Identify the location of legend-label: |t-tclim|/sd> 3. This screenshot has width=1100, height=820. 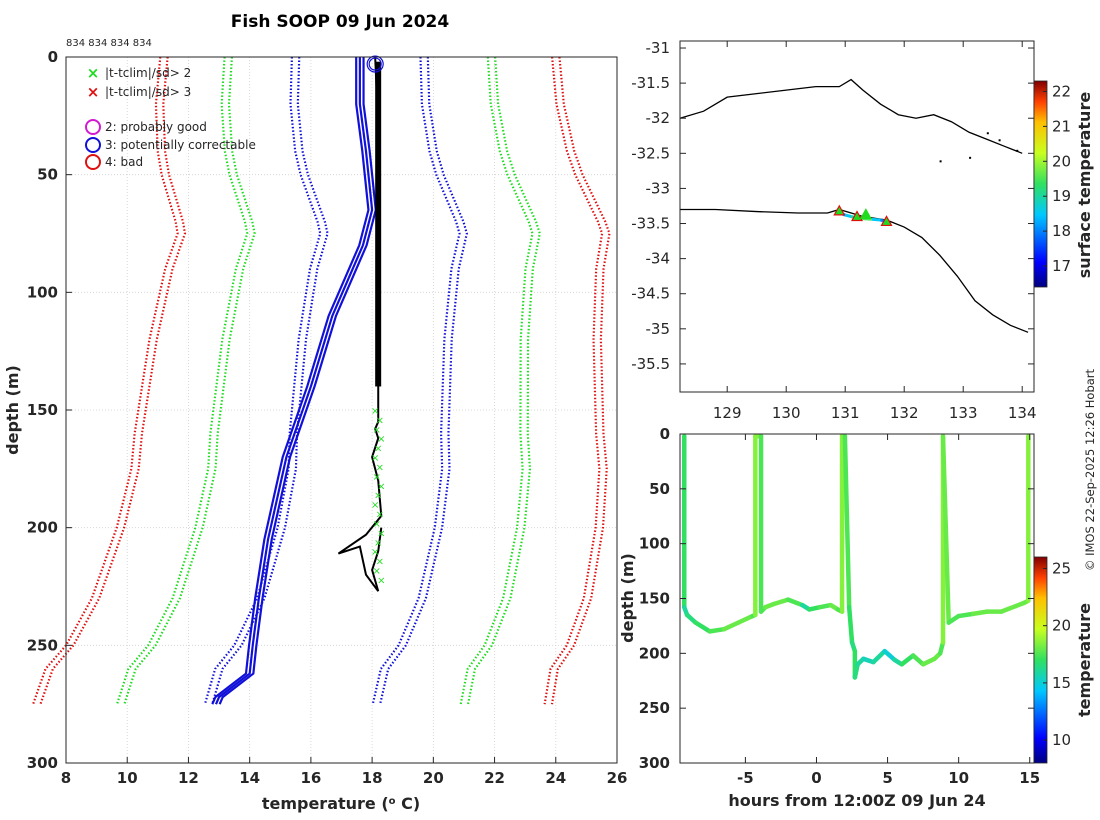
(148, 92).